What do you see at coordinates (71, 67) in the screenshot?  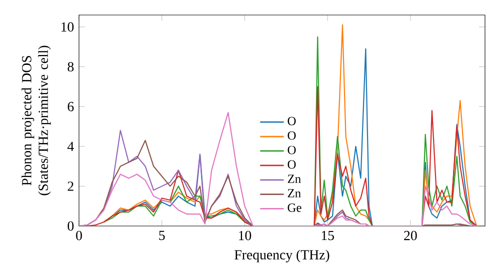 I see `y-tick-label: 8` at bounding box center [71, 67].